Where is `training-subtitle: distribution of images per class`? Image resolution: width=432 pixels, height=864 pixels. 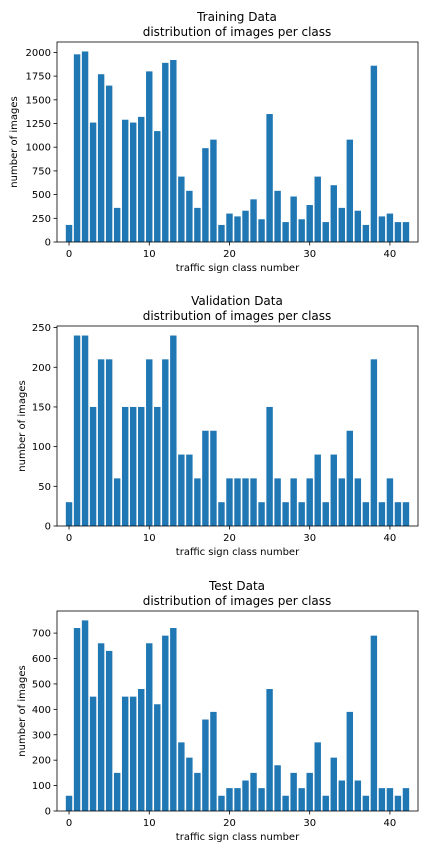
training-subtitle: distribution of images per class is located at coordinates (237, 32).